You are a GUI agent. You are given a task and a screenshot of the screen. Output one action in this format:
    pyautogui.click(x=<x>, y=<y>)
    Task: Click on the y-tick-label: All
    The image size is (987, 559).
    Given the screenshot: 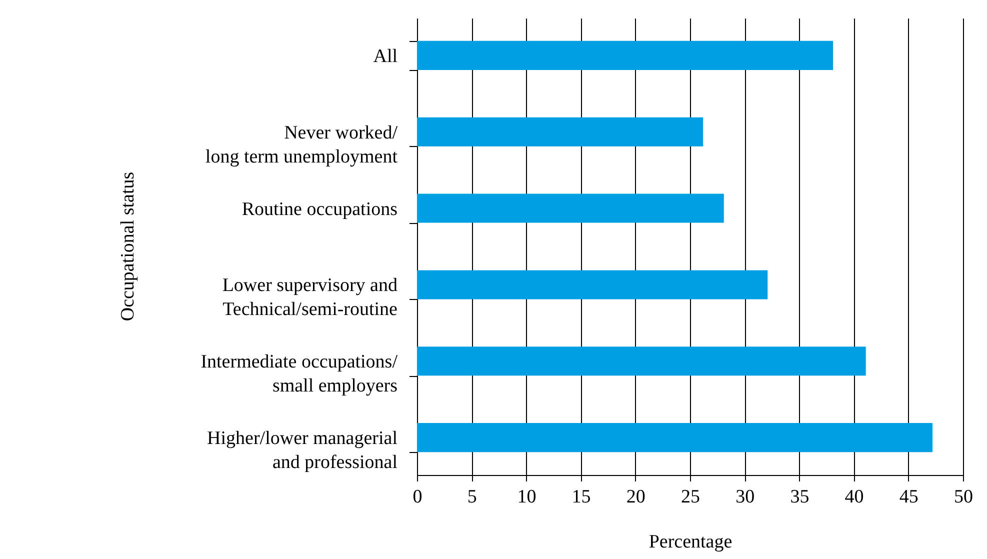 What is the action you would take?
    pyautogui.click(x=385, y=56)
    